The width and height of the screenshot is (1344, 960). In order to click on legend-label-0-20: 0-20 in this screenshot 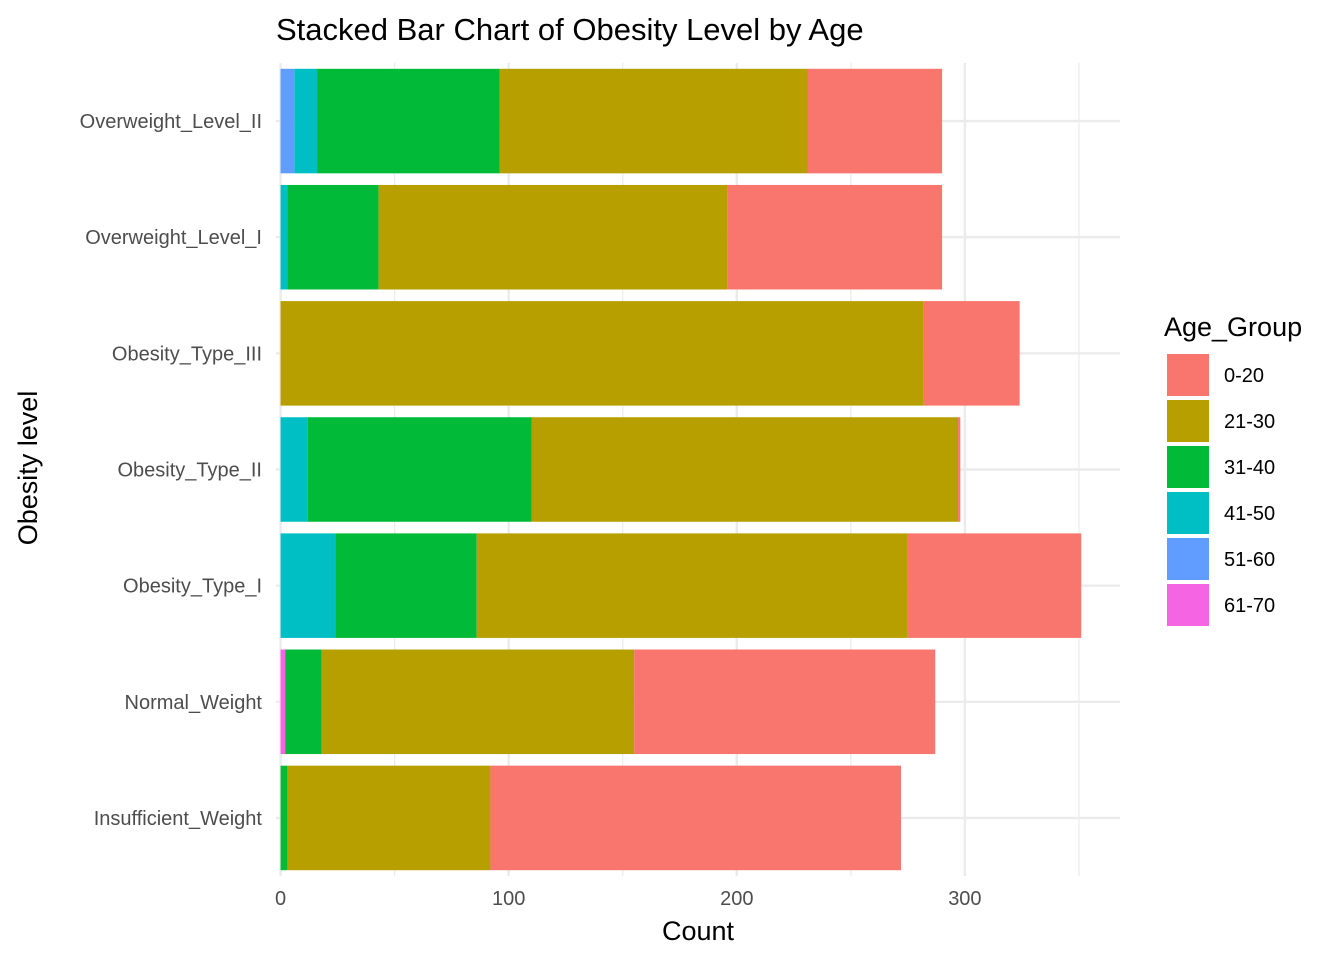, I will do `click(1244, 376)`.